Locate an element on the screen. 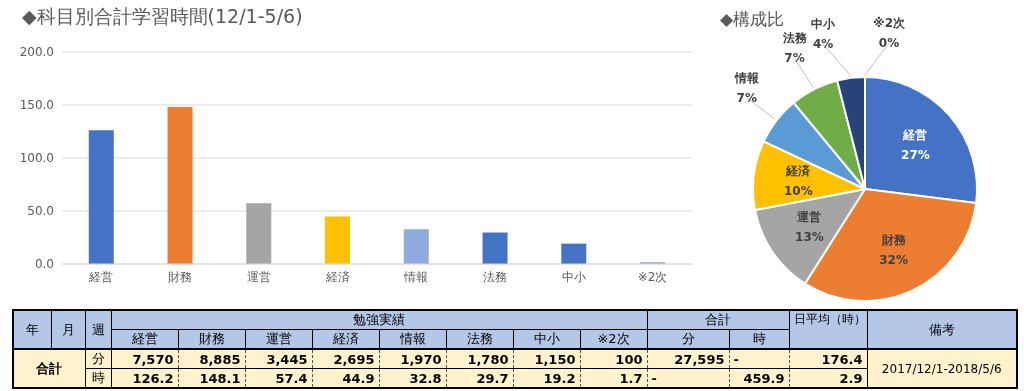 The width and height of the screenshot is (1024, 391). chart-title: ◆科目別合計学習時間(12/1-5/6) is located at coordinates (162, 16).